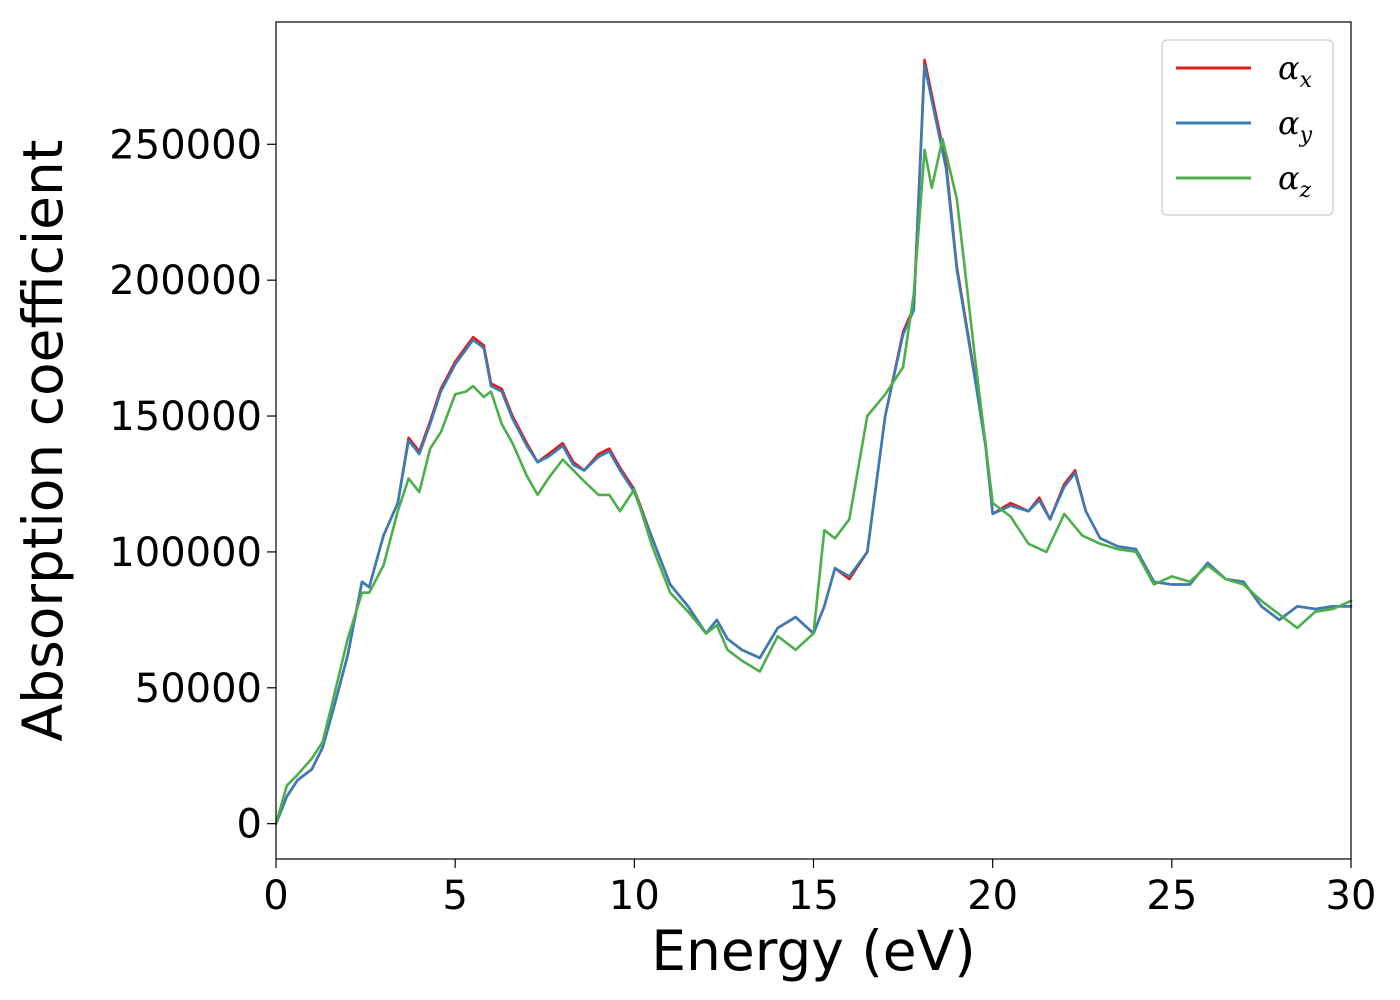 Image resolution: width=1400 pixels, height=1000 pixels. I want to click on y-axis-title: Absorption coefficient, so click(43, 441).